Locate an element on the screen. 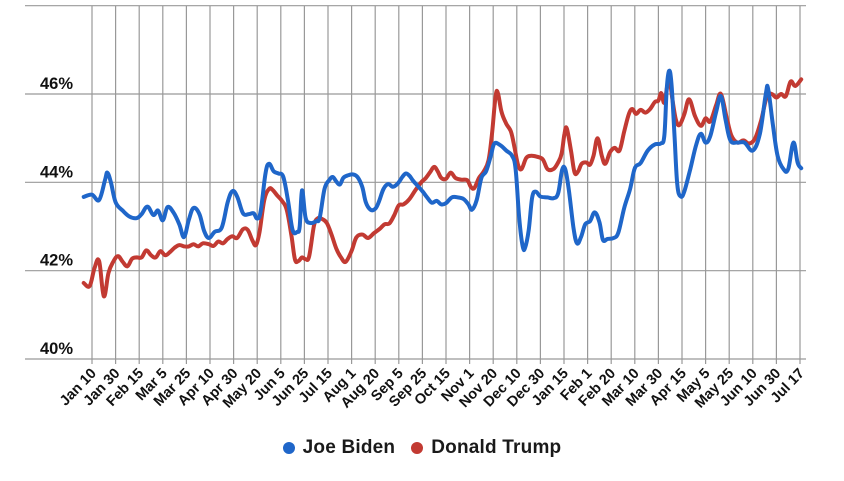 The image size is (844, 481). biden-series-label: Joe Biden is located at coordinates (349, 447).